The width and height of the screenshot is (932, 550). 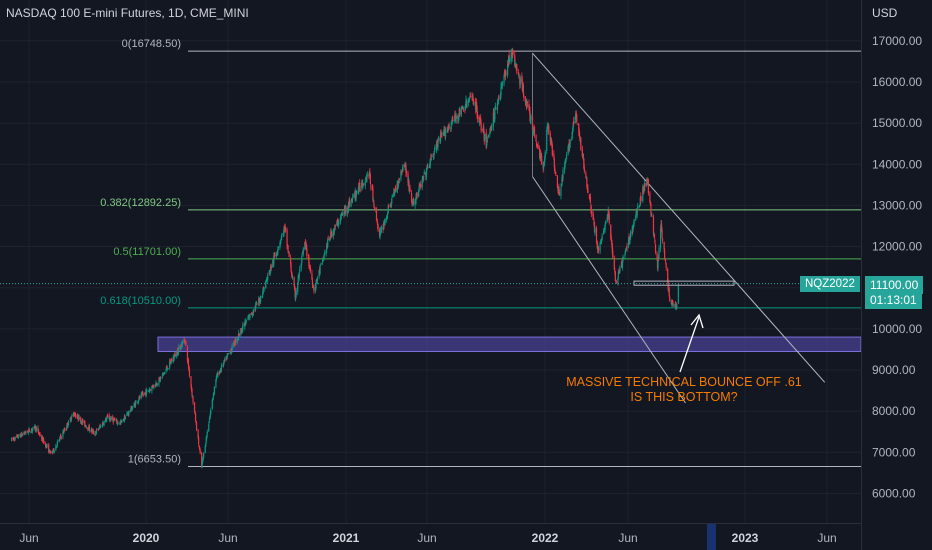 What do you see at coordinates (894, 285) in the screenshot?
I see `last-price-label: 11100.00` at bounding box center [894, 285].